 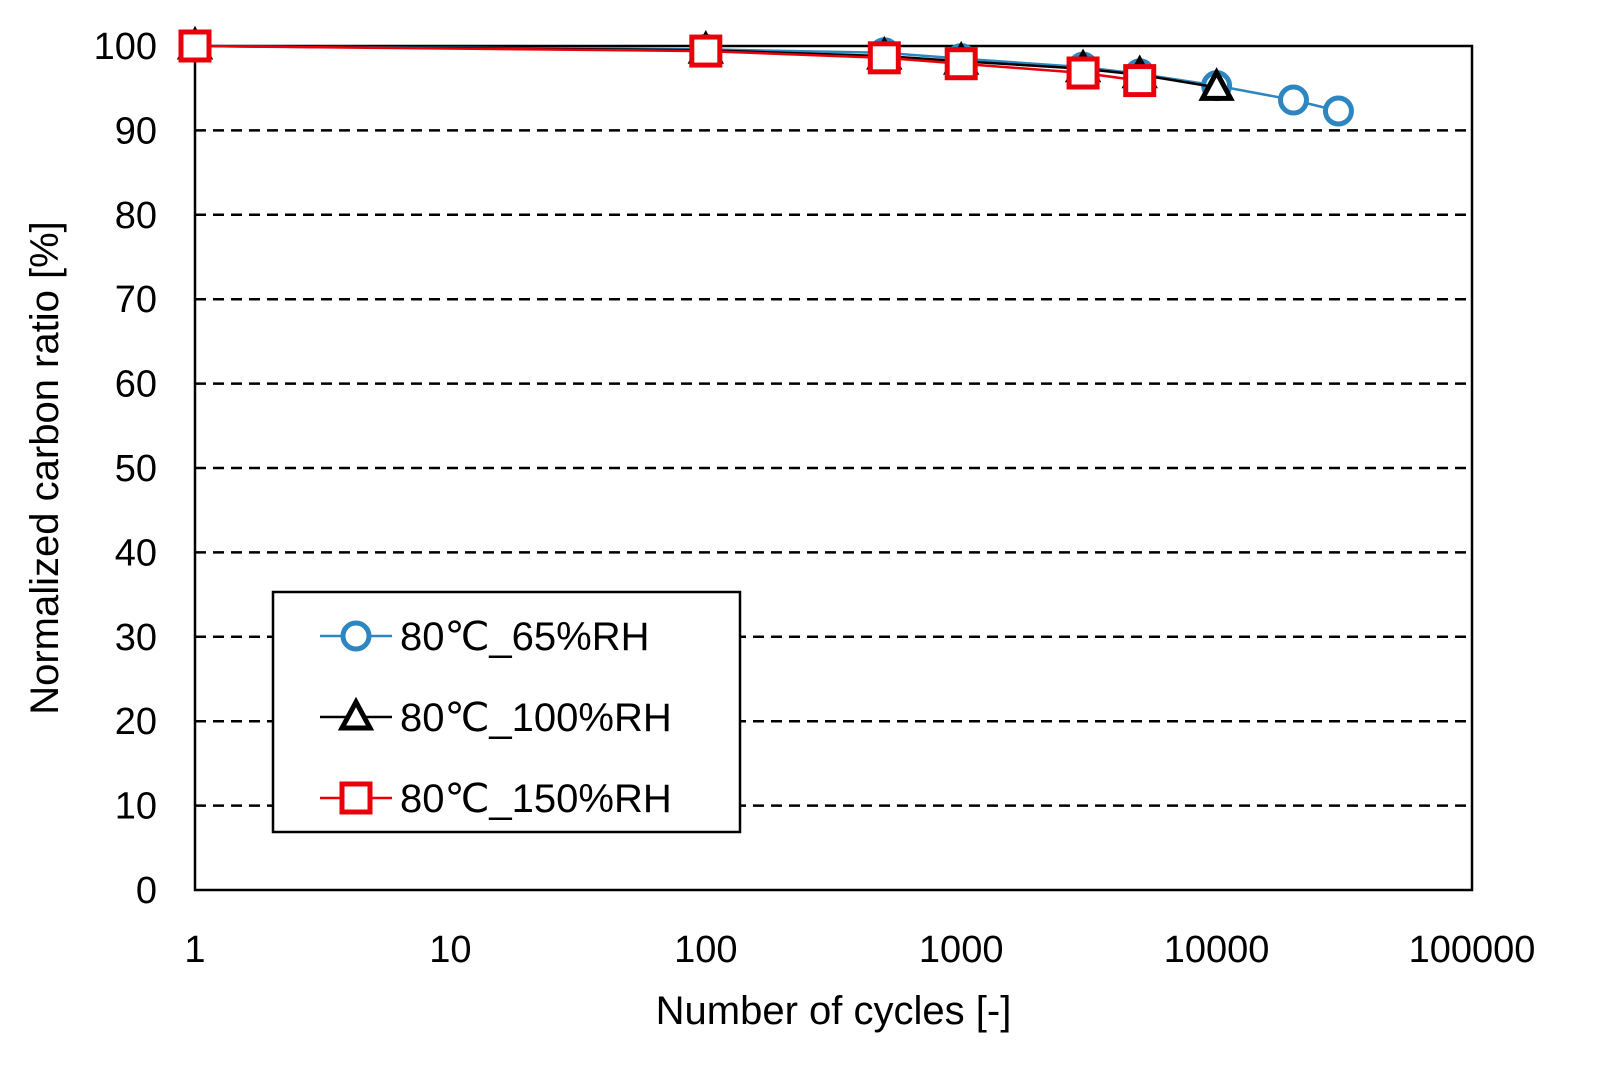 I want to click on series-layer, so click(x=765, y=76).